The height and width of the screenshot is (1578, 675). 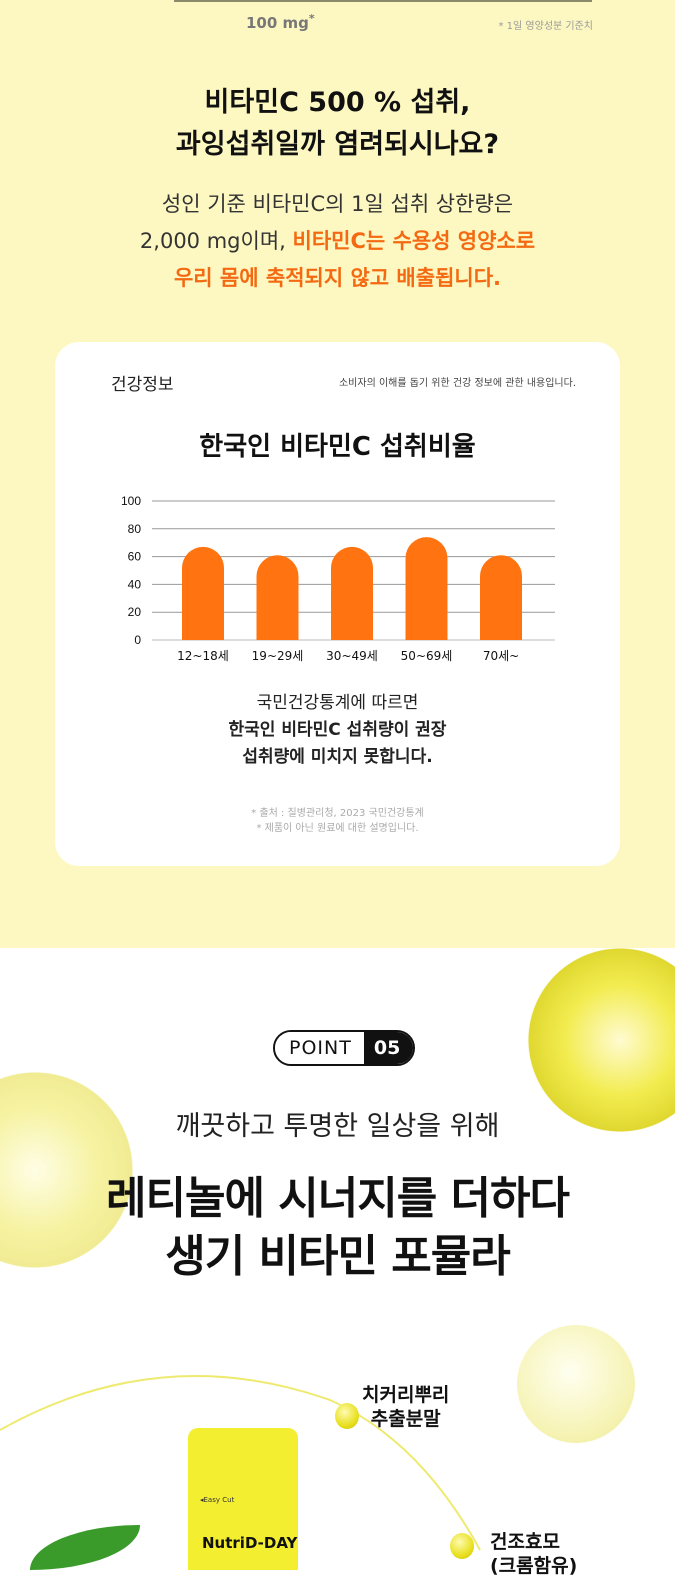 I want to click on point-badge: POINT 05, so click(x=344, y=1048).